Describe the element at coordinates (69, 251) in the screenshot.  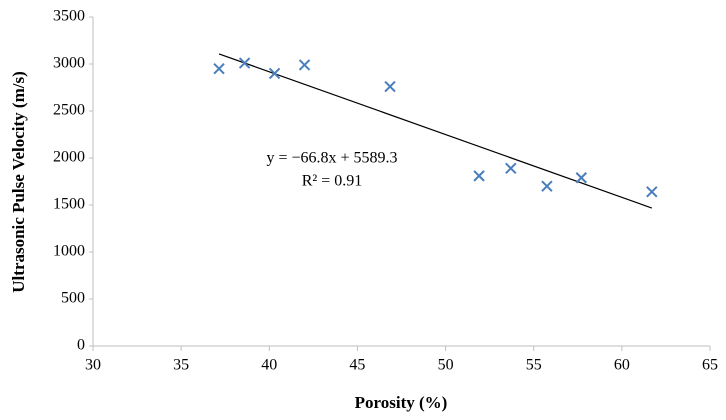
I see `y-tick-label: 1000` at that location.